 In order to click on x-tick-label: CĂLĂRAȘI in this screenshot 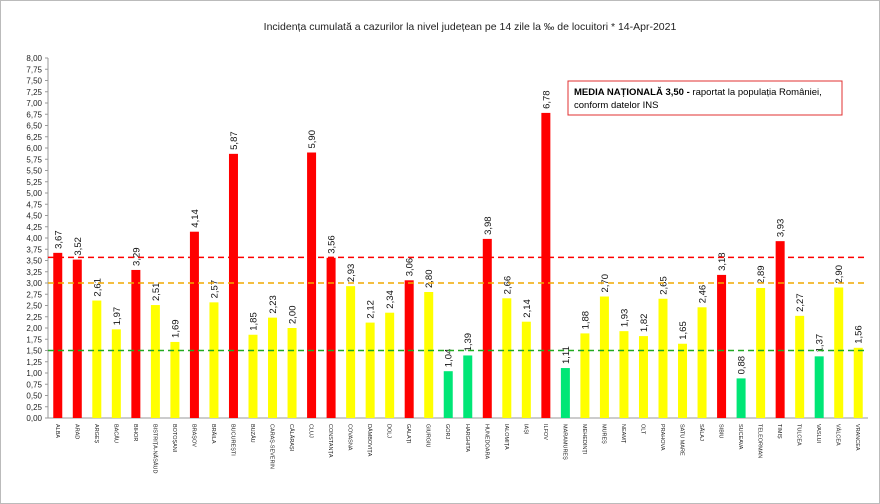, I will do `click(291, 438)`.